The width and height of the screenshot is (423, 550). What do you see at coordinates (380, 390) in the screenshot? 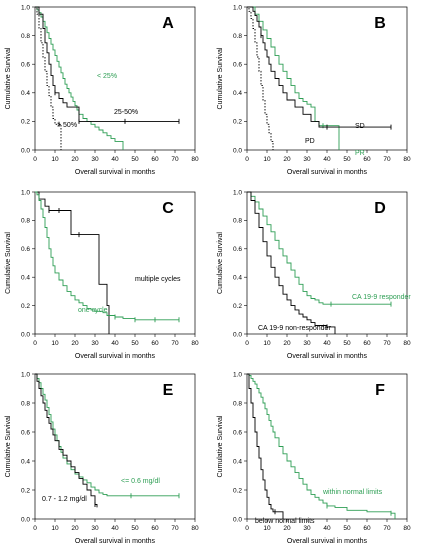
I see `panel-letter: F` at bounding box center [380, 390].